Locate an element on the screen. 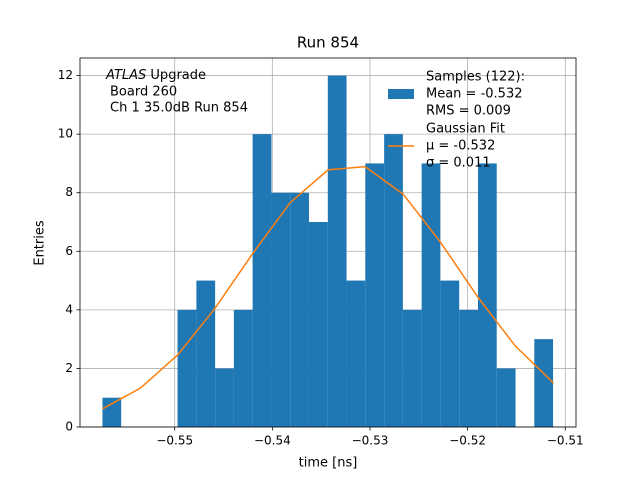 Image resolution: width=640 pixels, height=480 pixels. y-tick-label: 2 is located at coordinates (69, 368).